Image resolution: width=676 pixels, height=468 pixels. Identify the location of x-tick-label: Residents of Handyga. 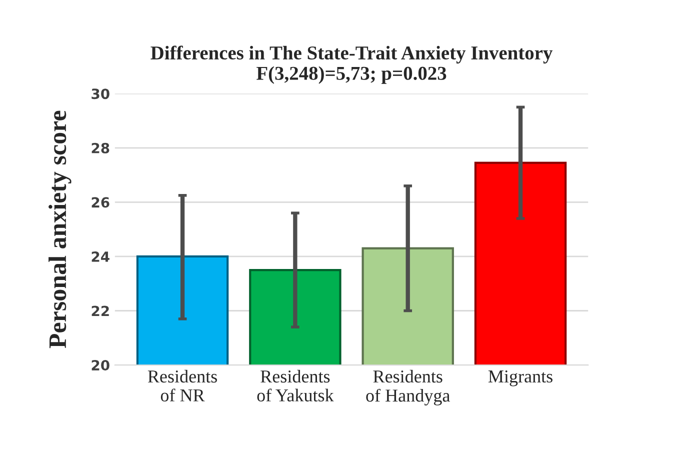
(408, 388).